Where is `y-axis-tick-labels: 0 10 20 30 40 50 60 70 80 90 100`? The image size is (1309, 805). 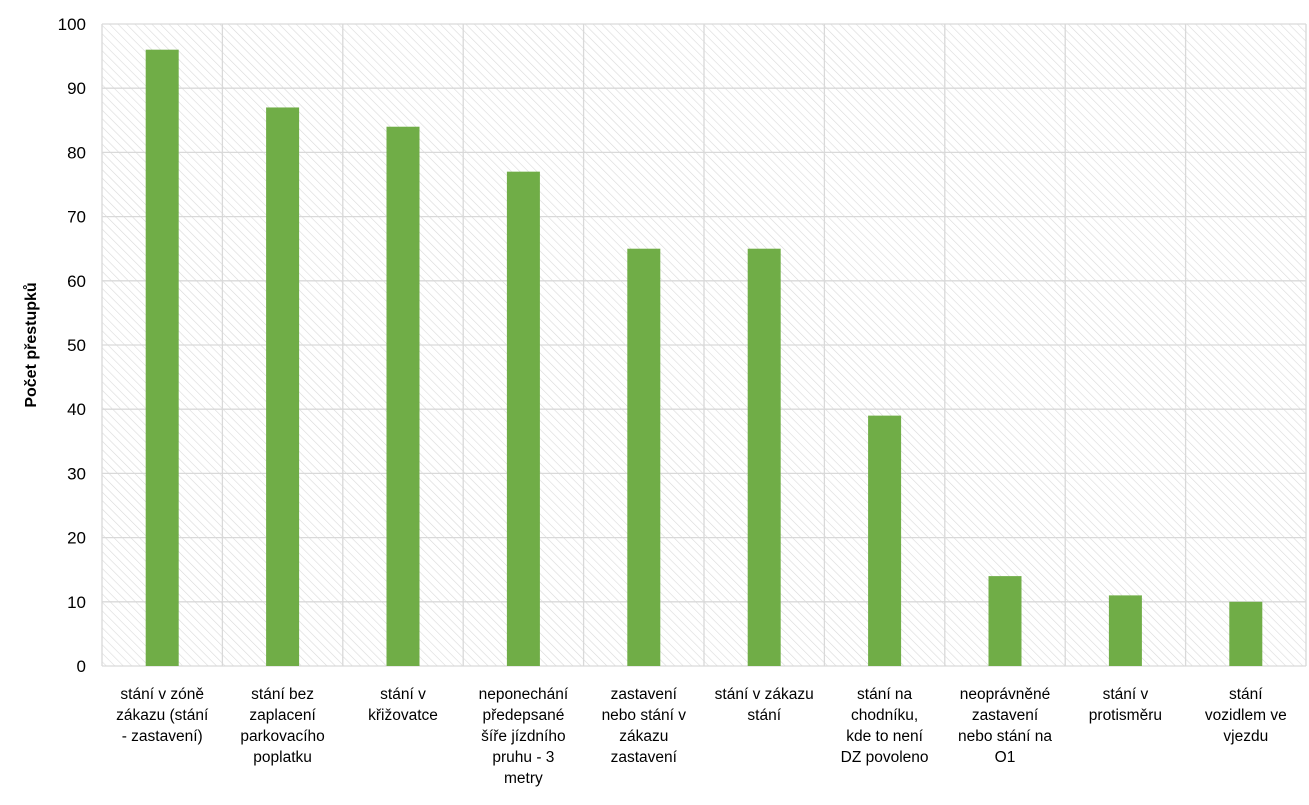 y-axis-tick-labels: 0 10 20 30 40 50 60 70 80 90 100 is located at coordinates (72, 345).